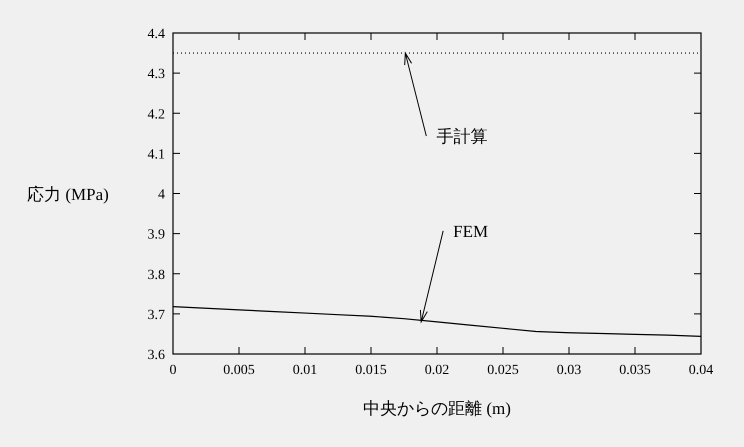 This screenshot has height=447, width=744. Describe the element at coordinates (173, 370) in the screenshot. I see `x-tick-label: 0` at that location.